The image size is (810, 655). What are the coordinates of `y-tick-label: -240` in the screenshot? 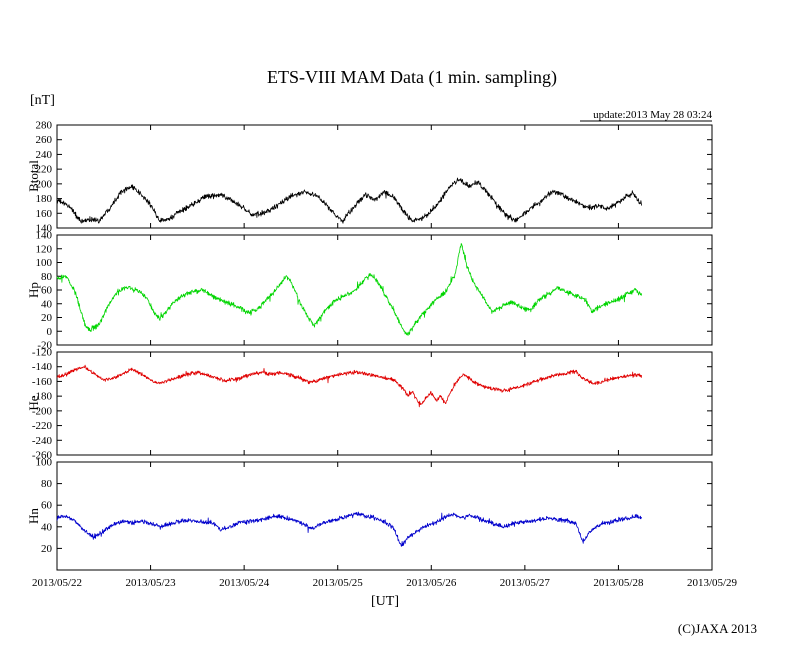 It's located at (42, 441).